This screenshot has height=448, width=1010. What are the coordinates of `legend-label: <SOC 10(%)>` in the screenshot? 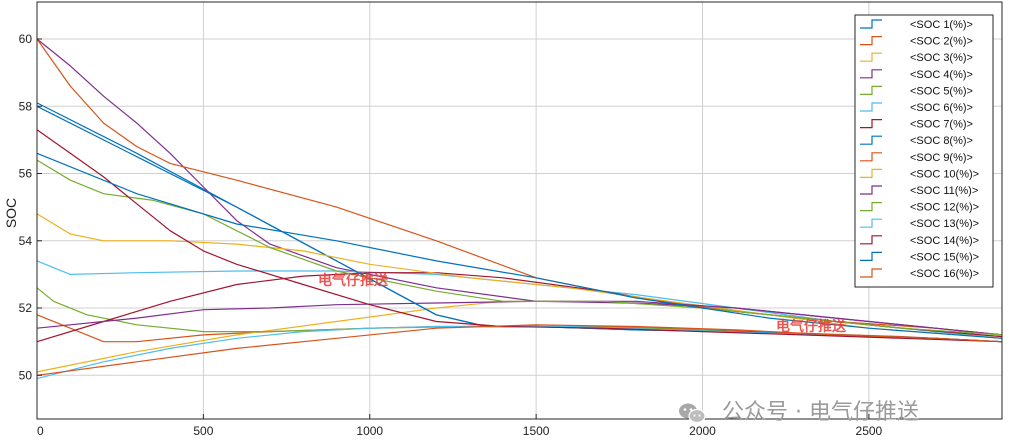 It's located at (944, 174).